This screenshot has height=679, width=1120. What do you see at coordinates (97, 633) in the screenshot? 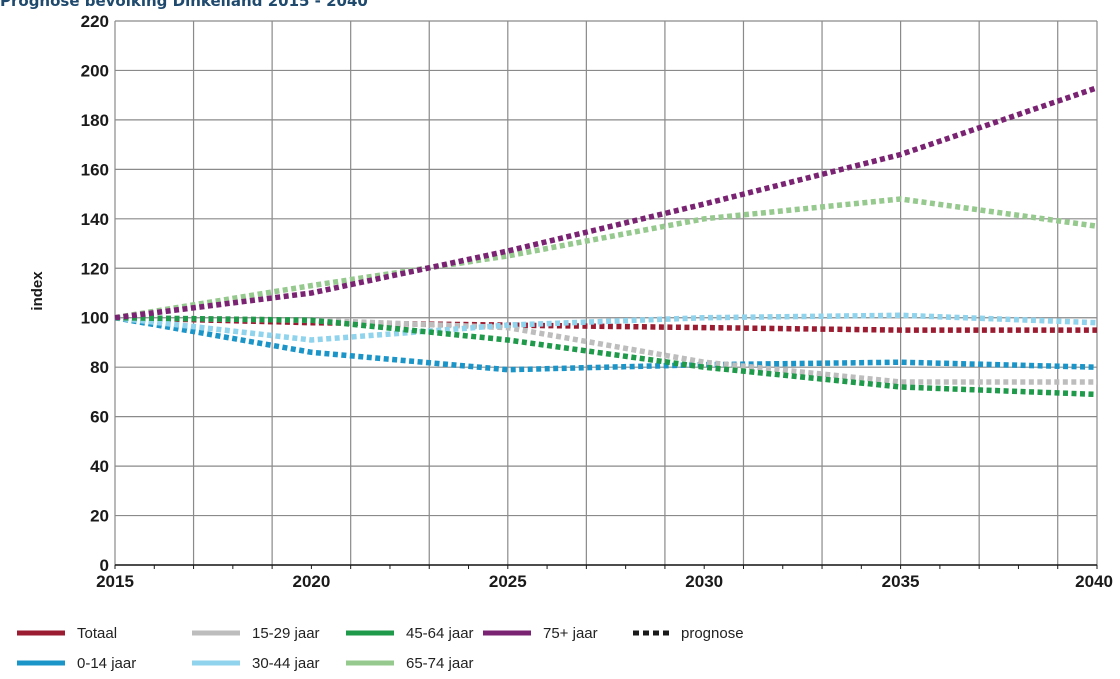
I see `legend-label: Totaal` at bounding box center [97, 633].